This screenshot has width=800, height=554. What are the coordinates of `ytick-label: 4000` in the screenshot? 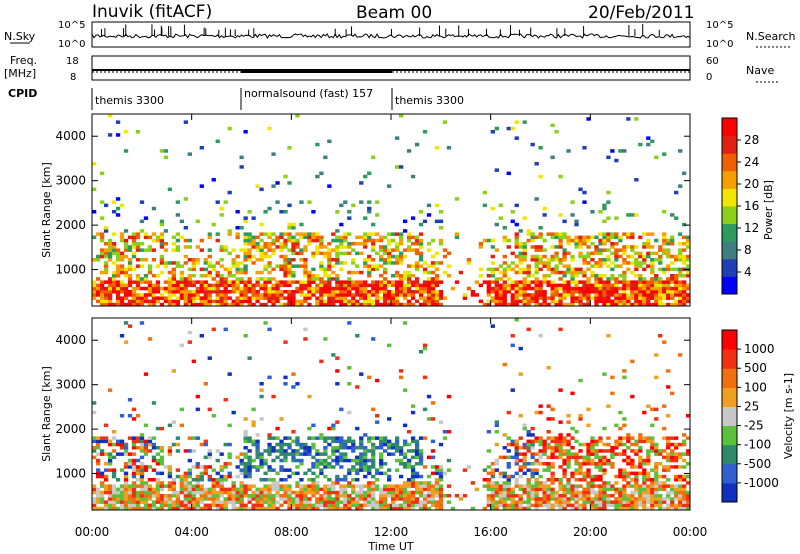 It's located at (70, 136).